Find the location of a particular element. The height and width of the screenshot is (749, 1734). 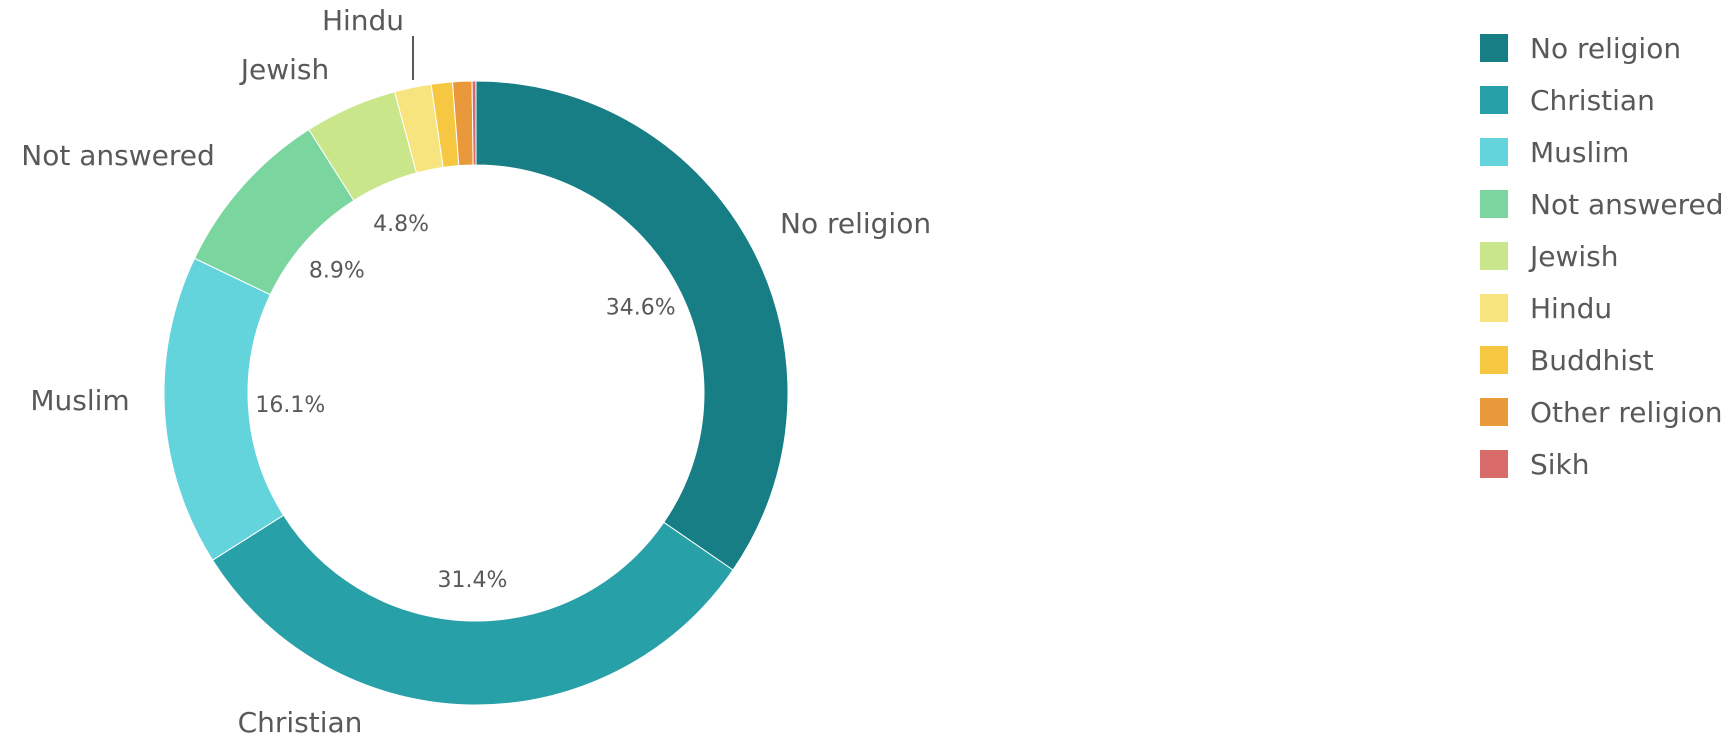

legend-item-buddhist: Buddhist is located at coordinates (1601, 360).